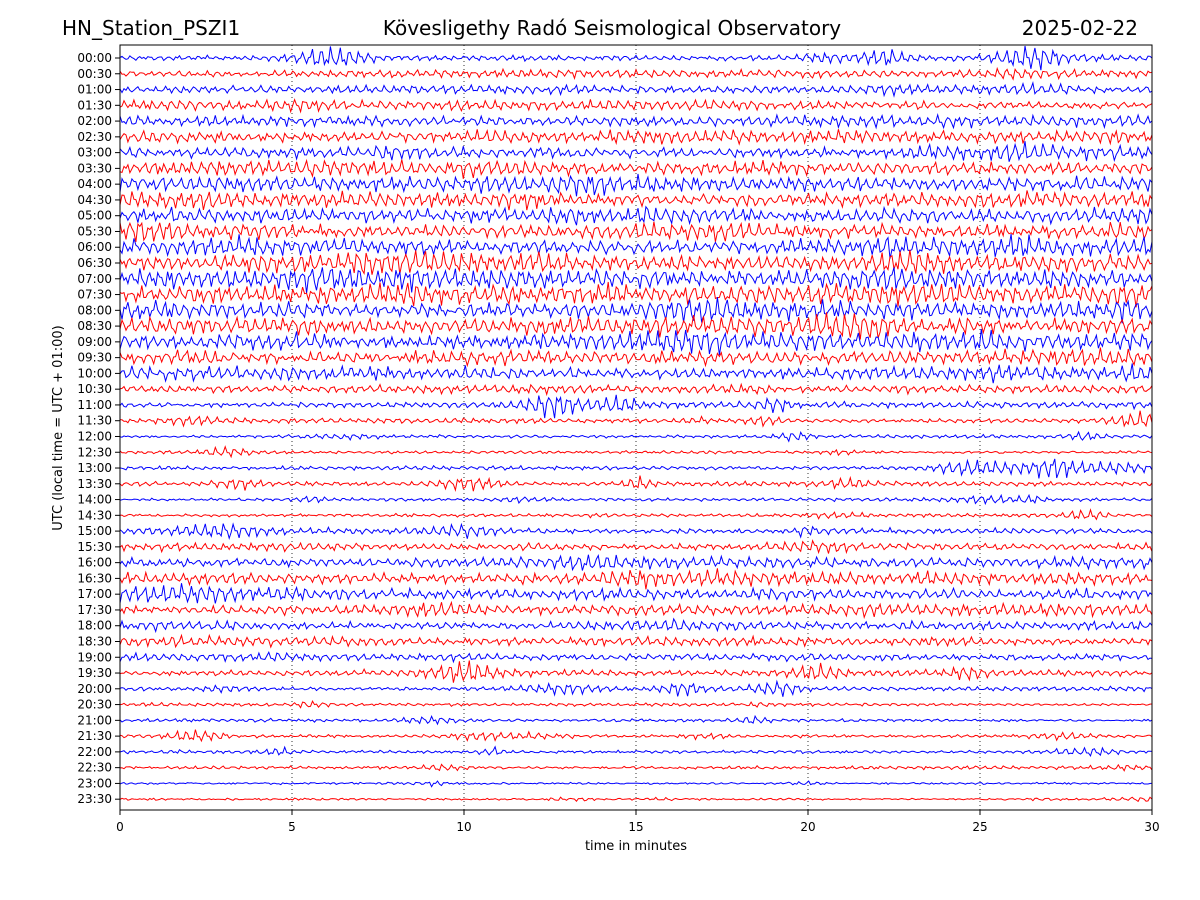 This screenshot has width=1200, height=900. What do you see at coordinates (94, 799) in the screenshot?
I see `y-tick-label: 23:30` at bounding box center [94, 799].